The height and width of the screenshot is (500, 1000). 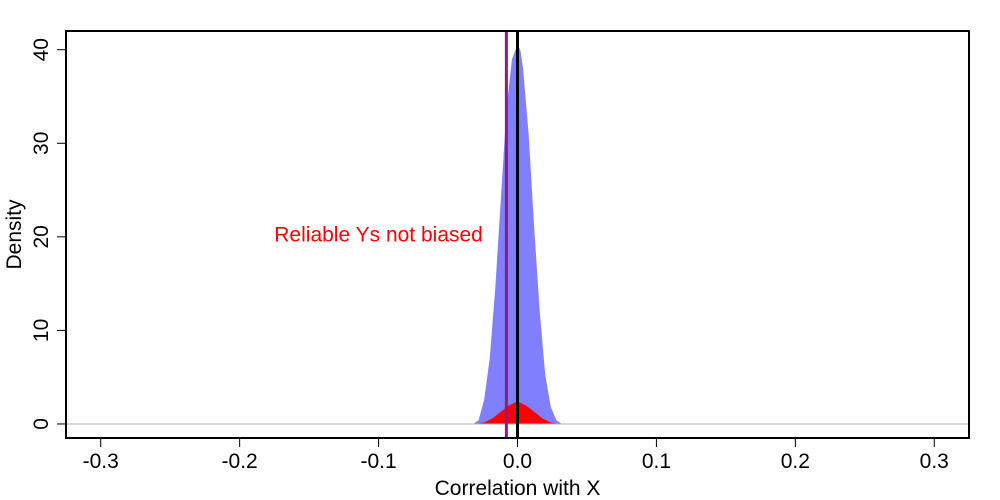 I want to click on reference-lines, so click(x=511, y=234).